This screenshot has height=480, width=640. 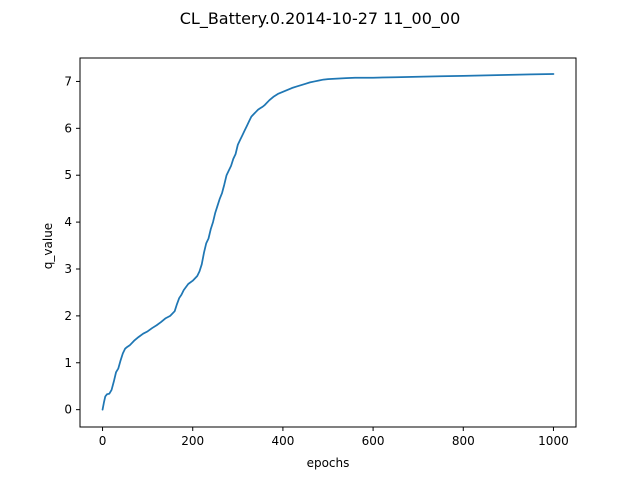 I want to click on x-tick-label: 600, so click(x=373, y=441).